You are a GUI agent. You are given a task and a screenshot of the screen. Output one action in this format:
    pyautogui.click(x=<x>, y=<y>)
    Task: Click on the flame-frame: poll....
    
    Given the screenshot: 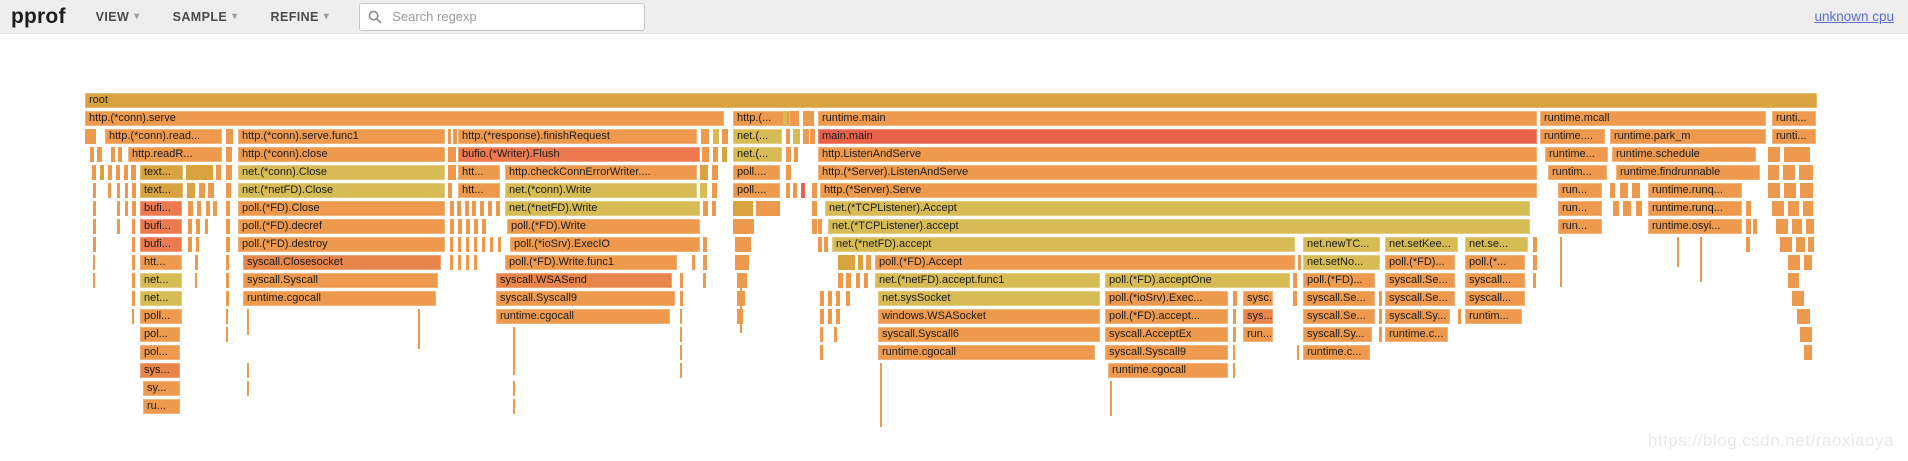 What is the action you would take?
    pyautogui.click(x=756, y=172)
    